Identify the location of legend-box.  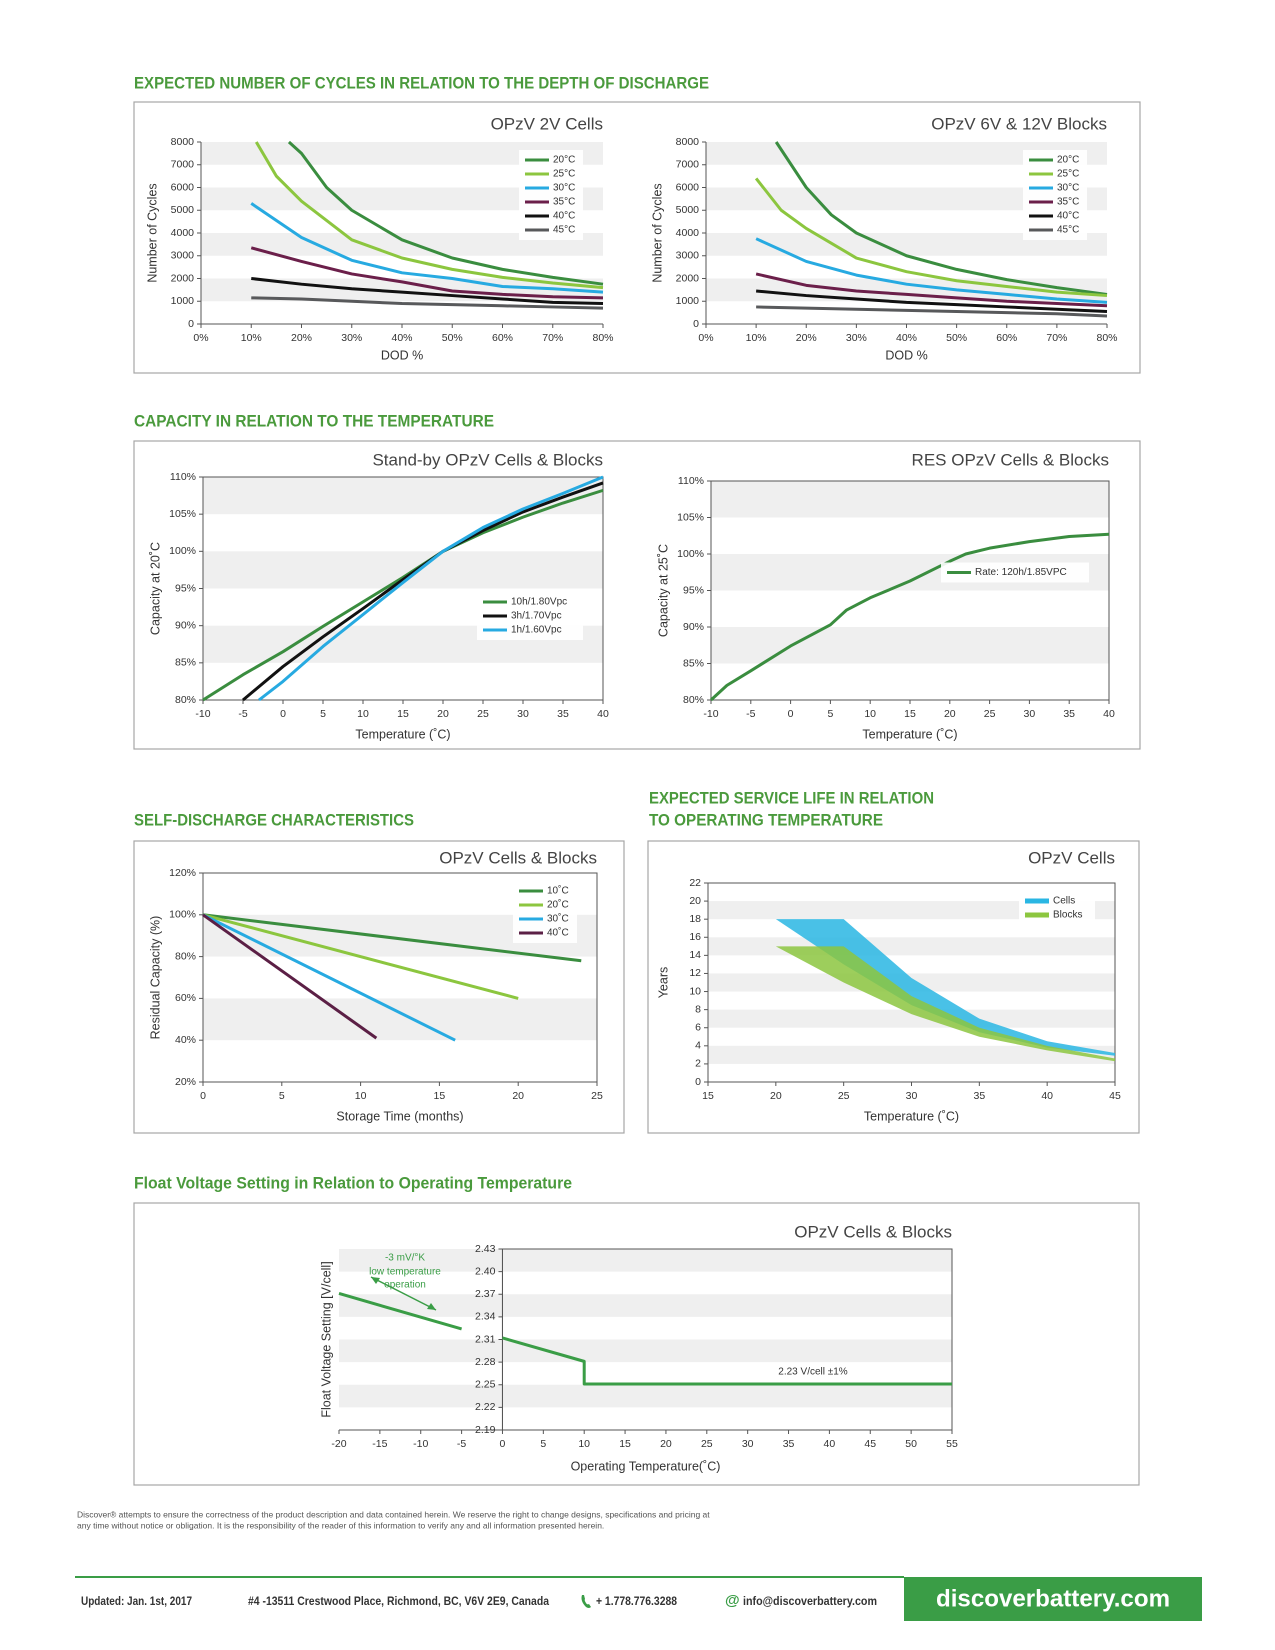
(1055, 195).